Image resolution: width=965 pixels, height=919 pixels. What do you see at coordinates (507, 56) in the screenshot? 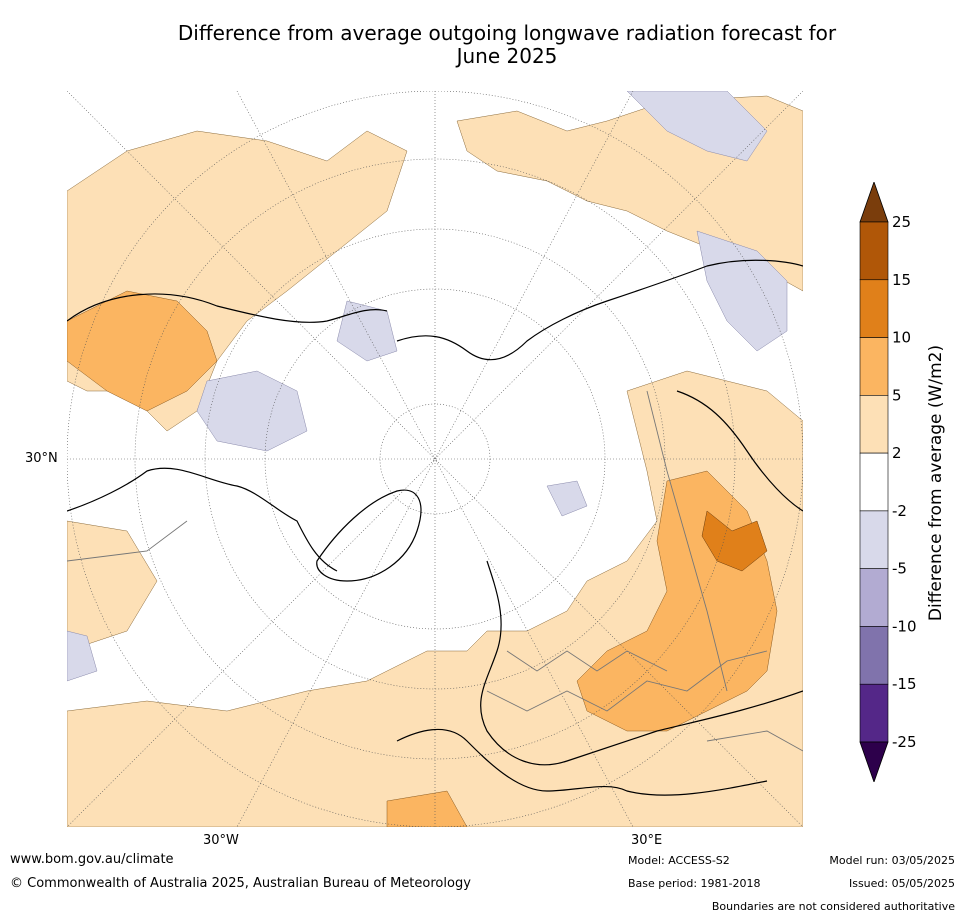
I see `title-line-2: June 2025` at bounding box center [507, 56].